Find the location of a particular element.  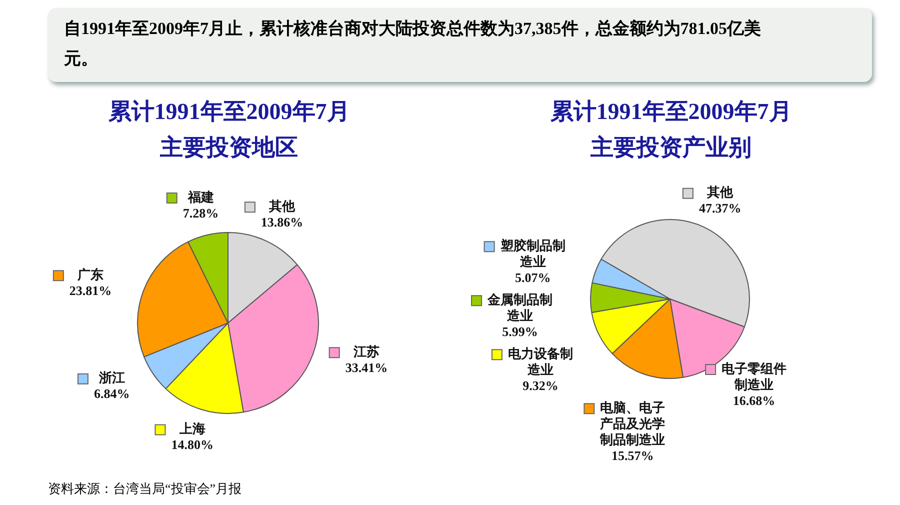

legend-label: 上海 is located at coordinates (192, 428).